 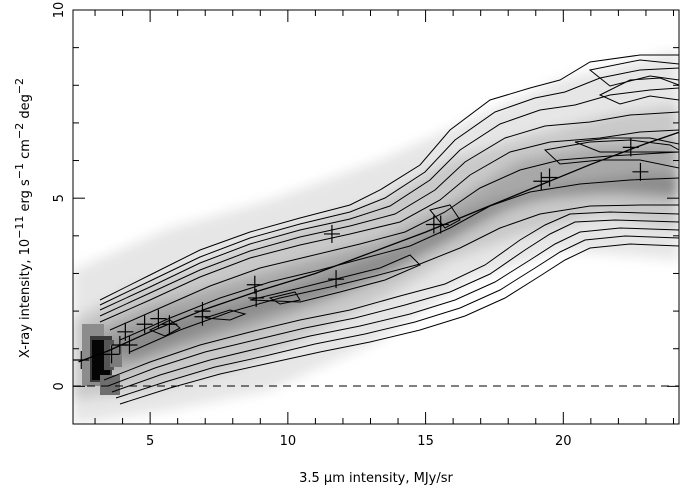 What do you see at coordinates (59, 386) in the screenshot?
I see `y-tick-label: 0` at bounding box center [59, 386].